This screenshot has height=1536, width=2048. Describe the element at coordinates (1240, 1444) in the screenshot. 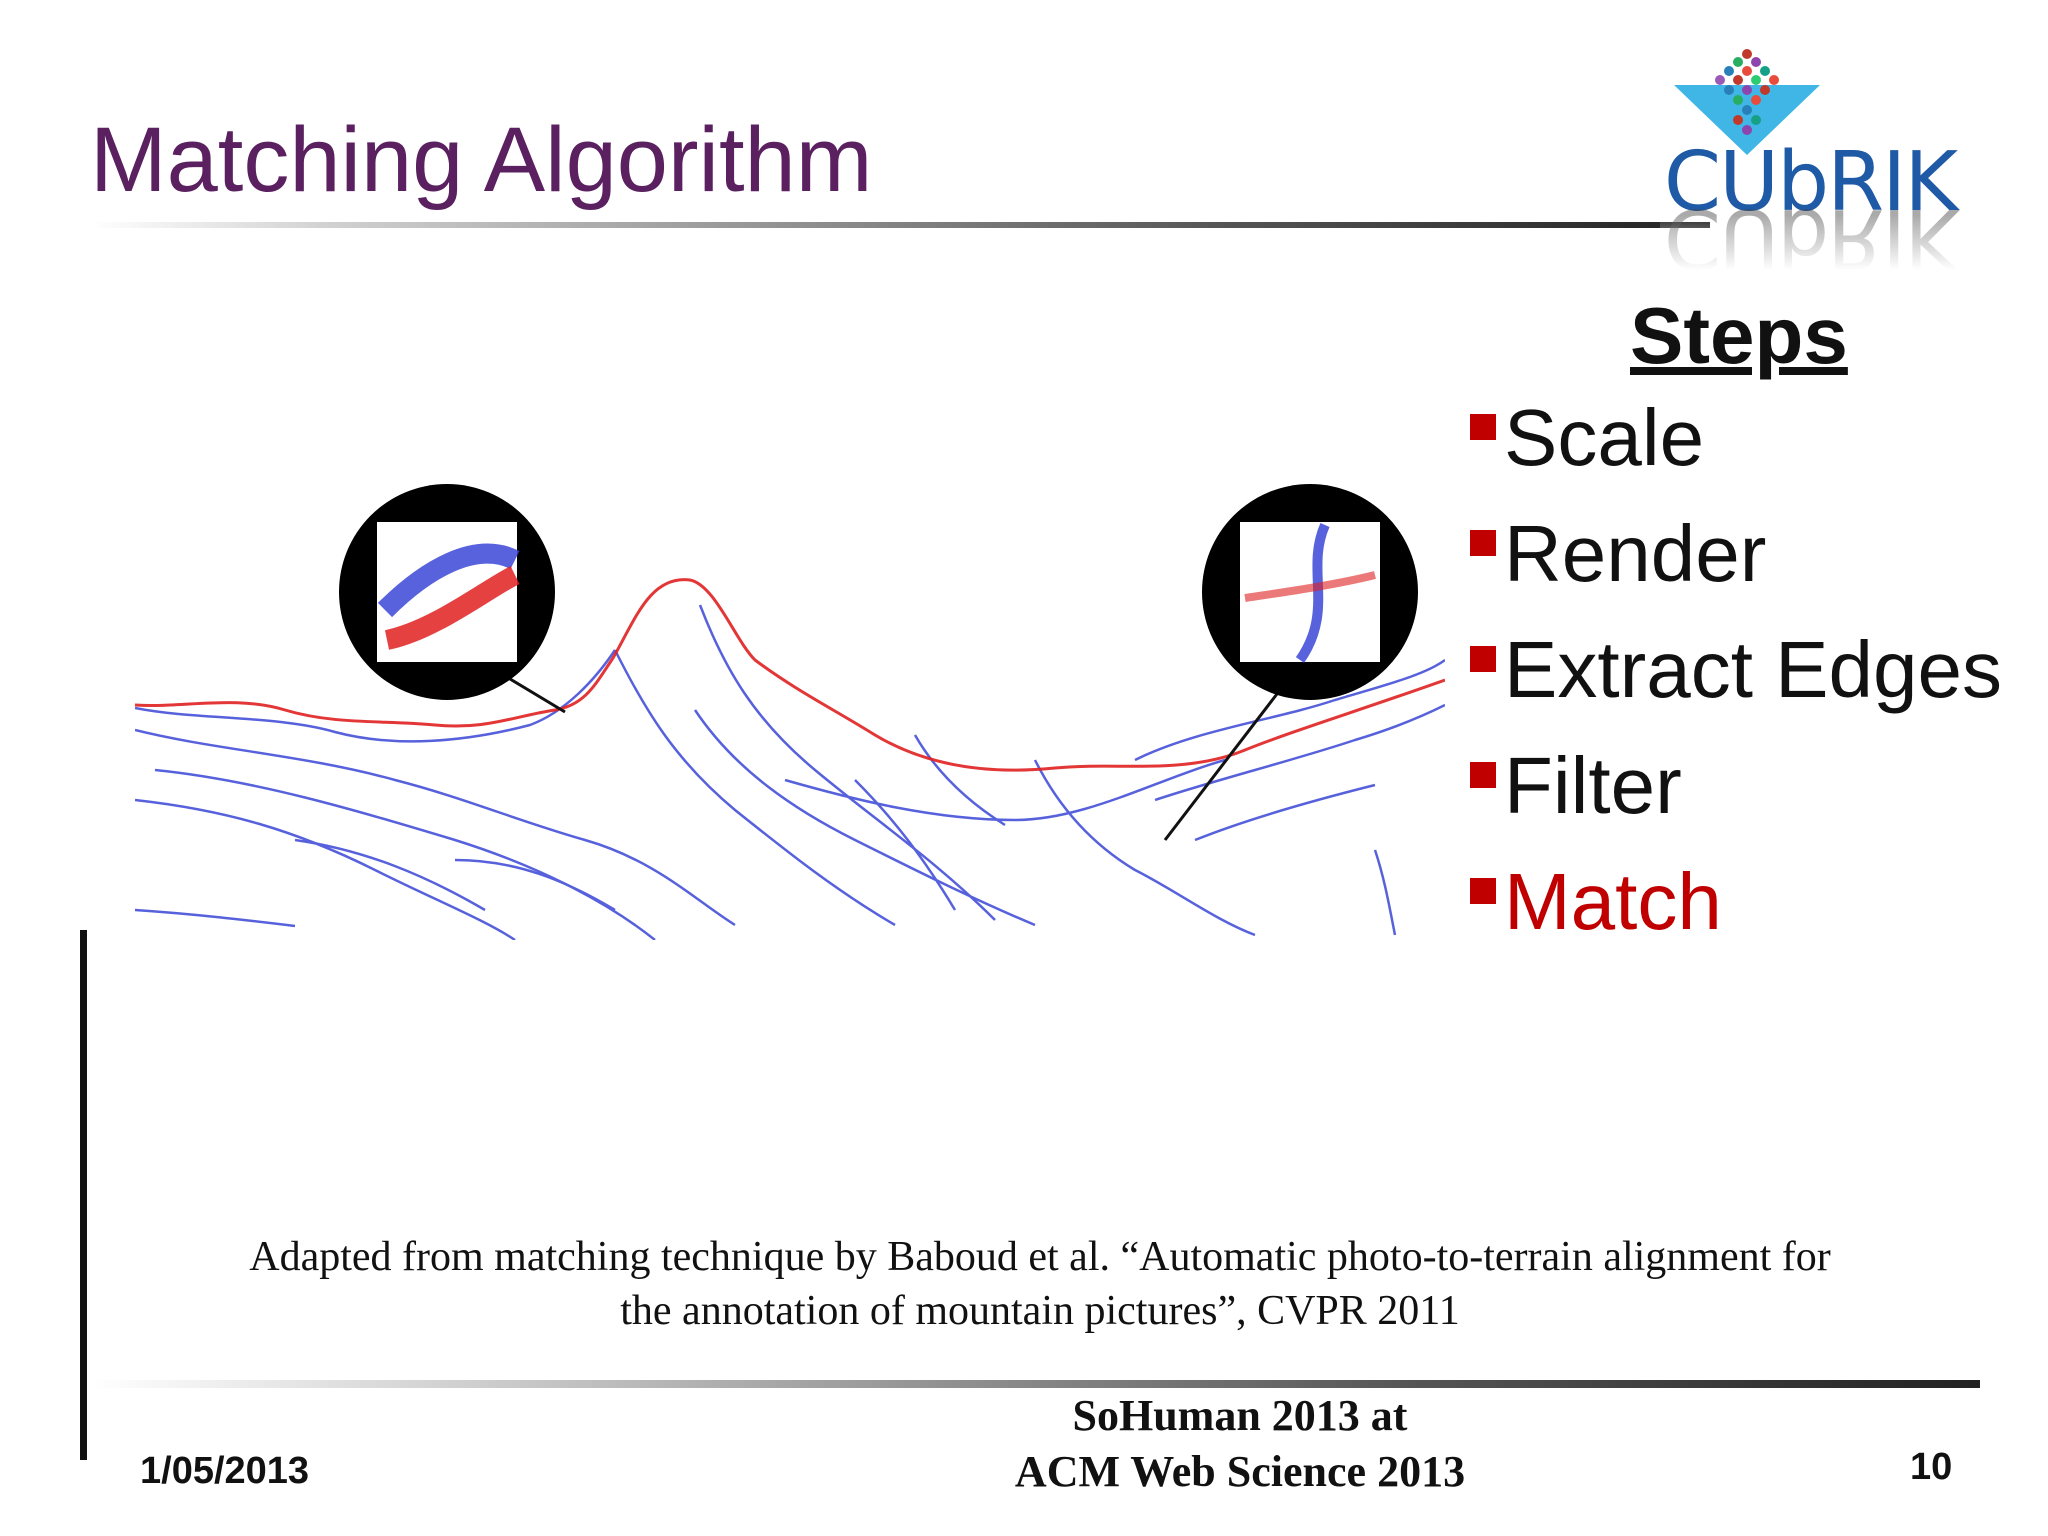

I see `footer-event: SoHuman 2013 at ACM Web Science 2013` at that location.